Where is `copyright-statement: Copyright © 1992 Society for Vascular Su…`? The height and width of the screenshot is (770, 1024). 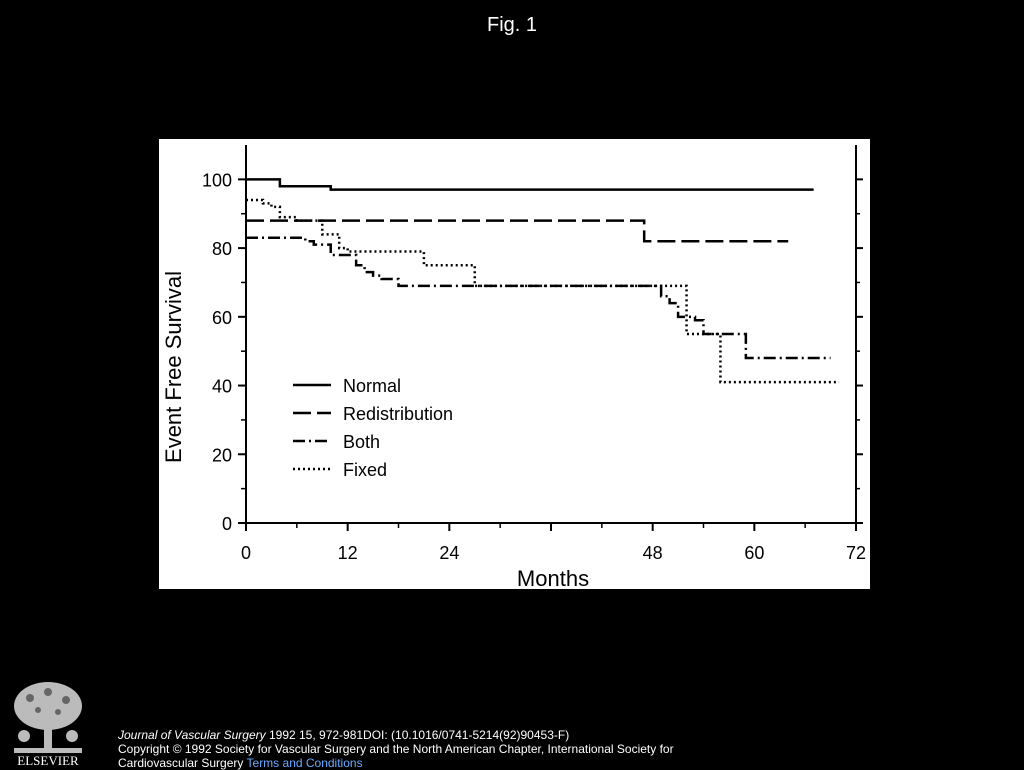 copyright-statement: Copyright © 1992 Society for Vascular Su… is located at coordinates (396, 756).